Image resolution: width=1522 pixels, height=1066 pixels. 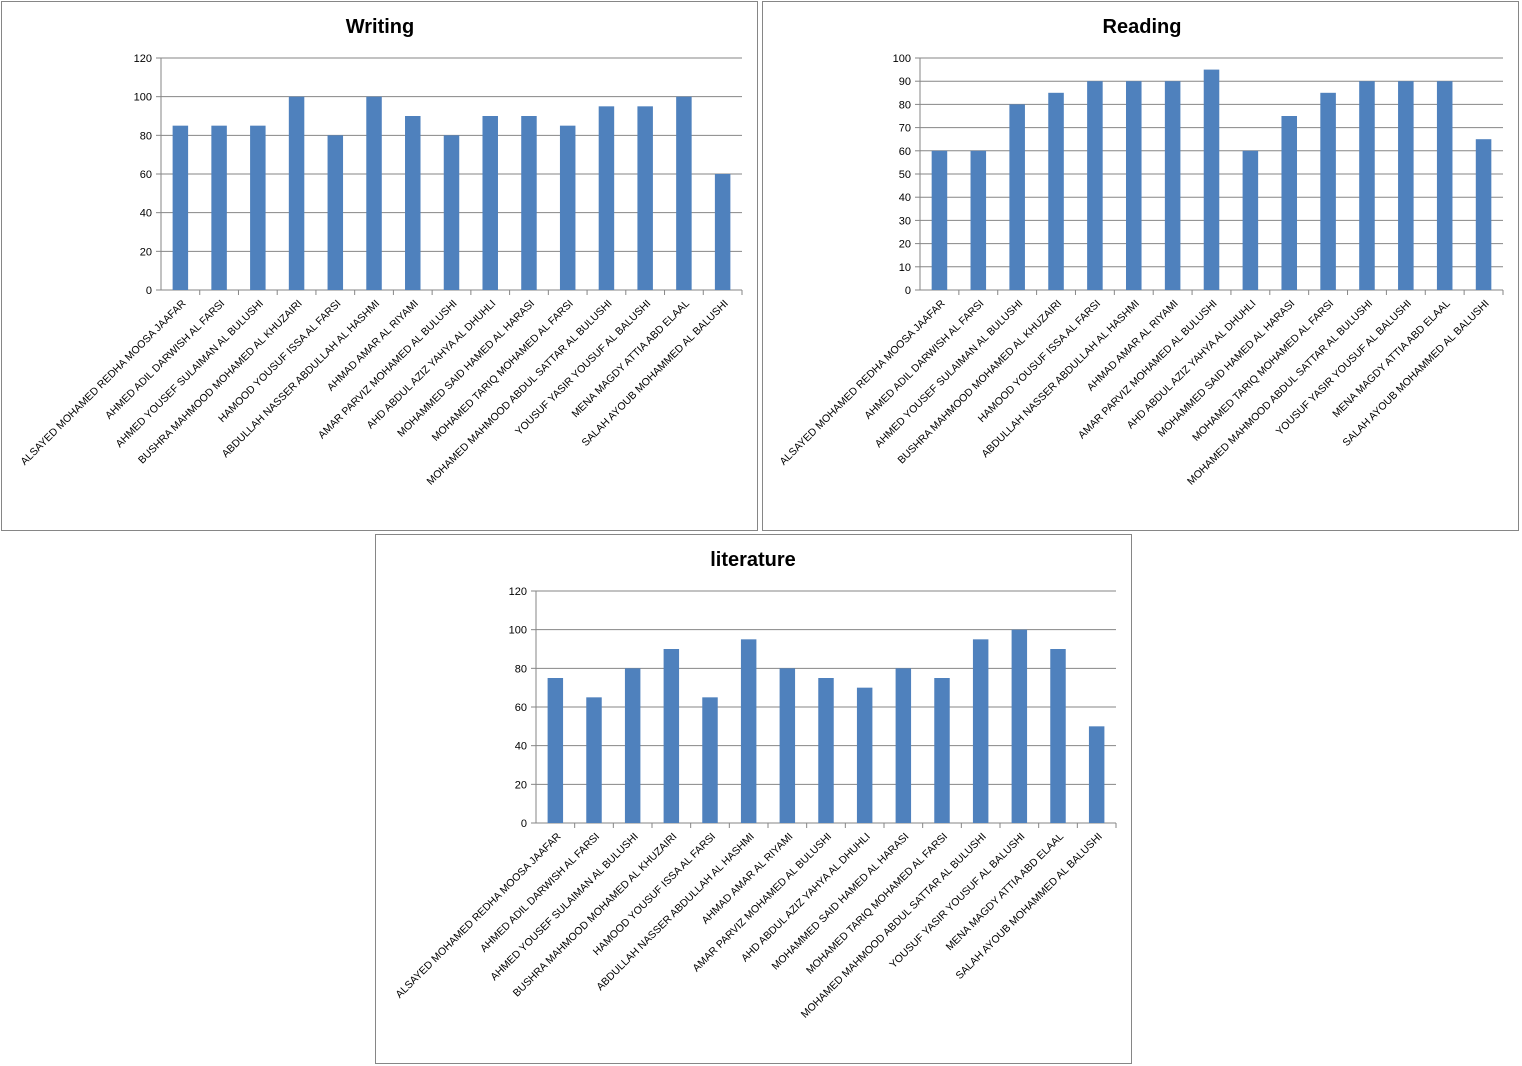 I want to click on y-tick-label: 30, so click(x=905, y=221).